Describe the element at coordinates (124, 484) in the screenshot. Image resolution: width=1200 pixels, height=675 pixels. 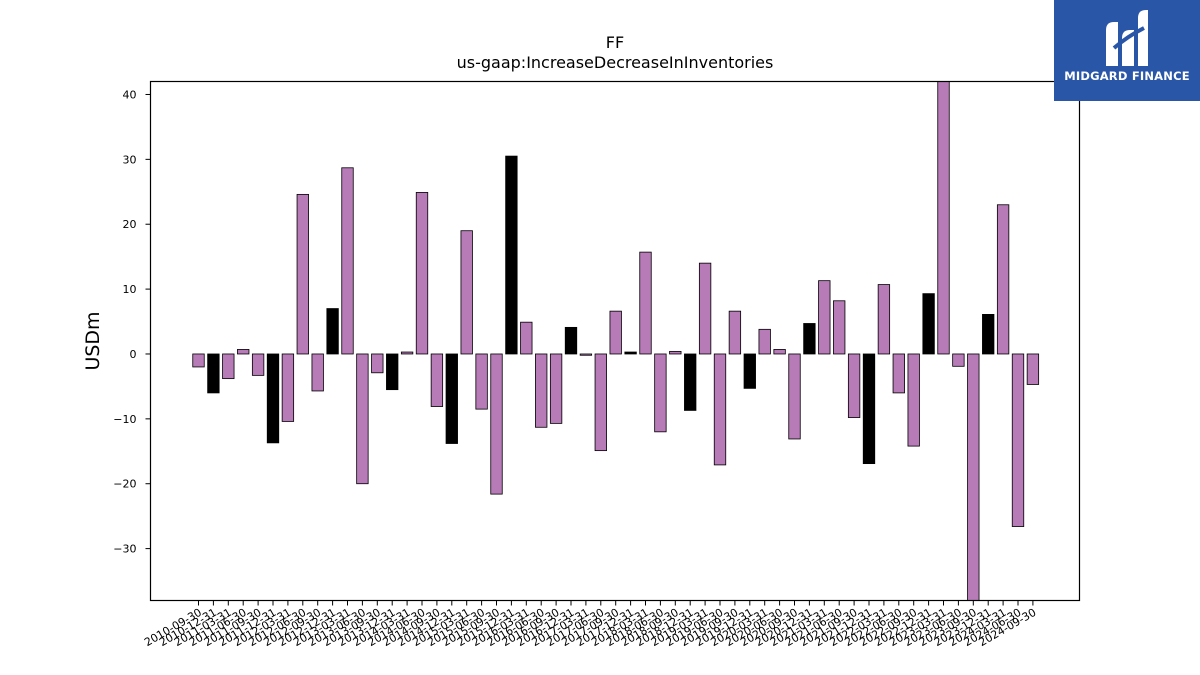
I see `y-tick-label: −20` at that location.